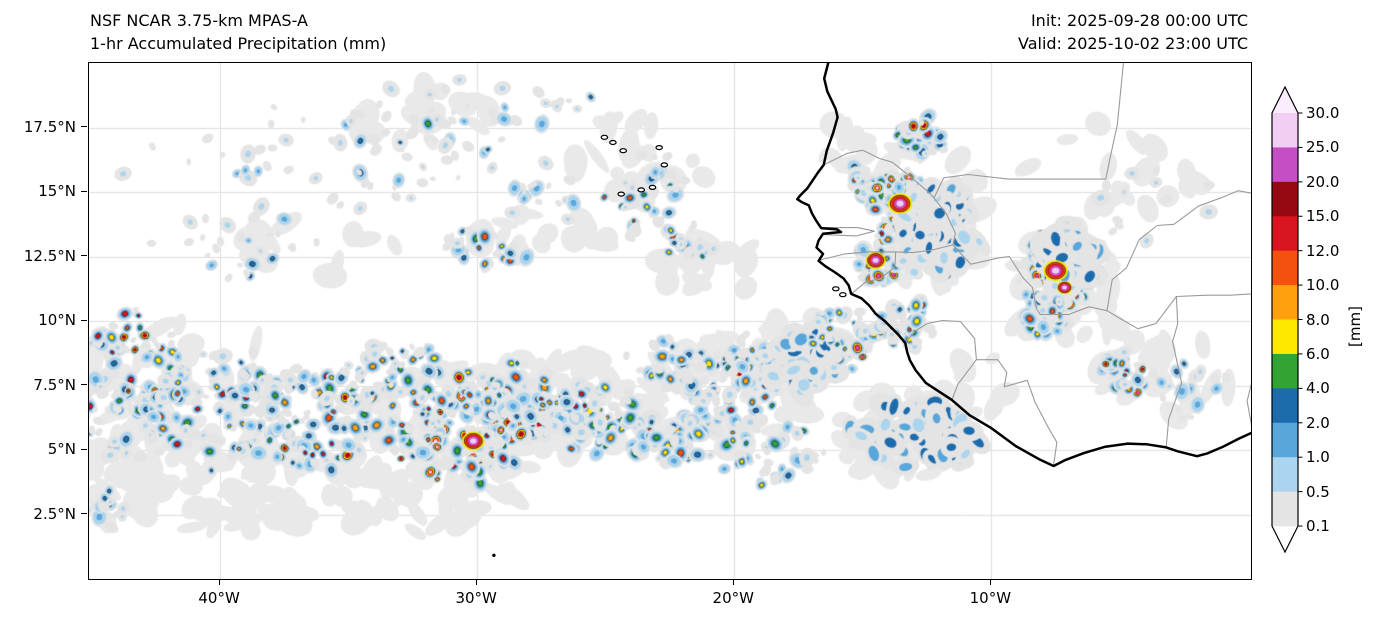  I want to click on plot-subtitle: 1-hr Accumulated Precipitation (mm), so click(238, 43).